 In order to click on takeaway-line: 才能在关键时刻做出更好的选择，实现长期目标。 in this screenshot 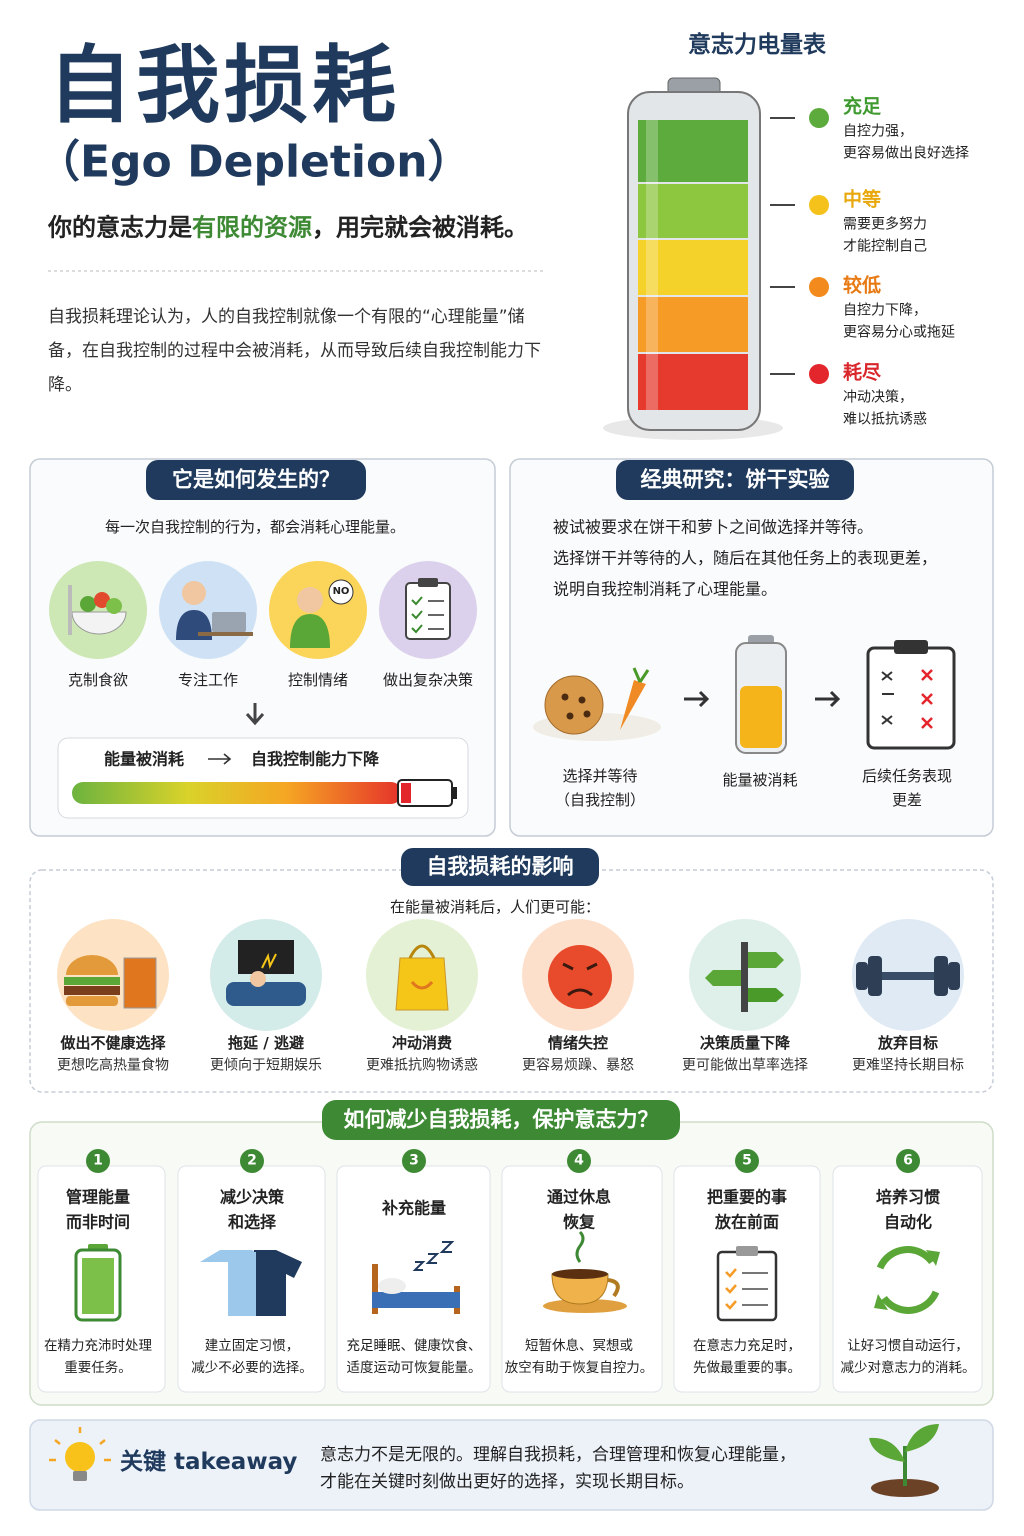, I will do `click(507, 1481)`.